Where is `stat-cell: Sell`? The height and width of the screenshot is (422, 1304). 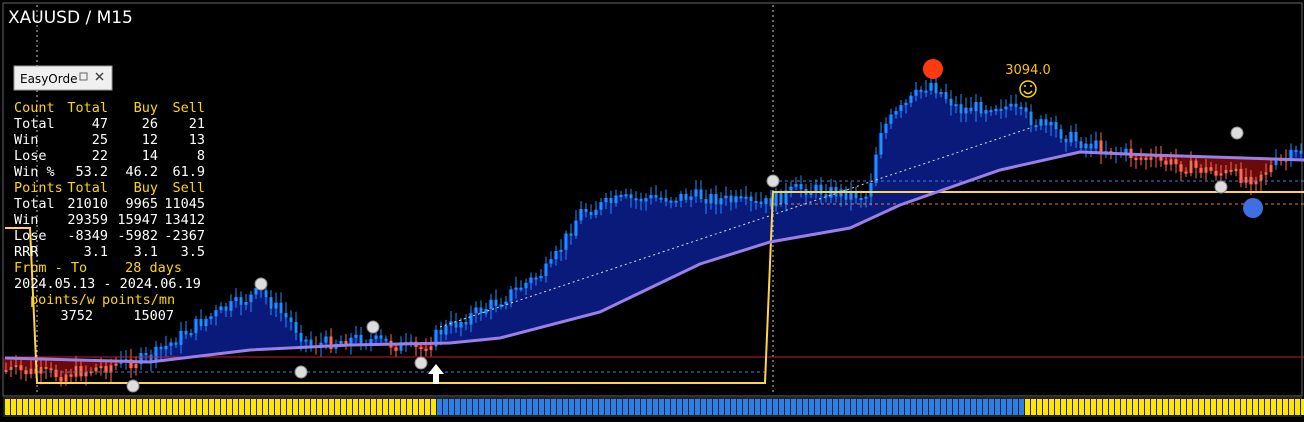 stat-cell: Sell is located at coordinates (188, 188).